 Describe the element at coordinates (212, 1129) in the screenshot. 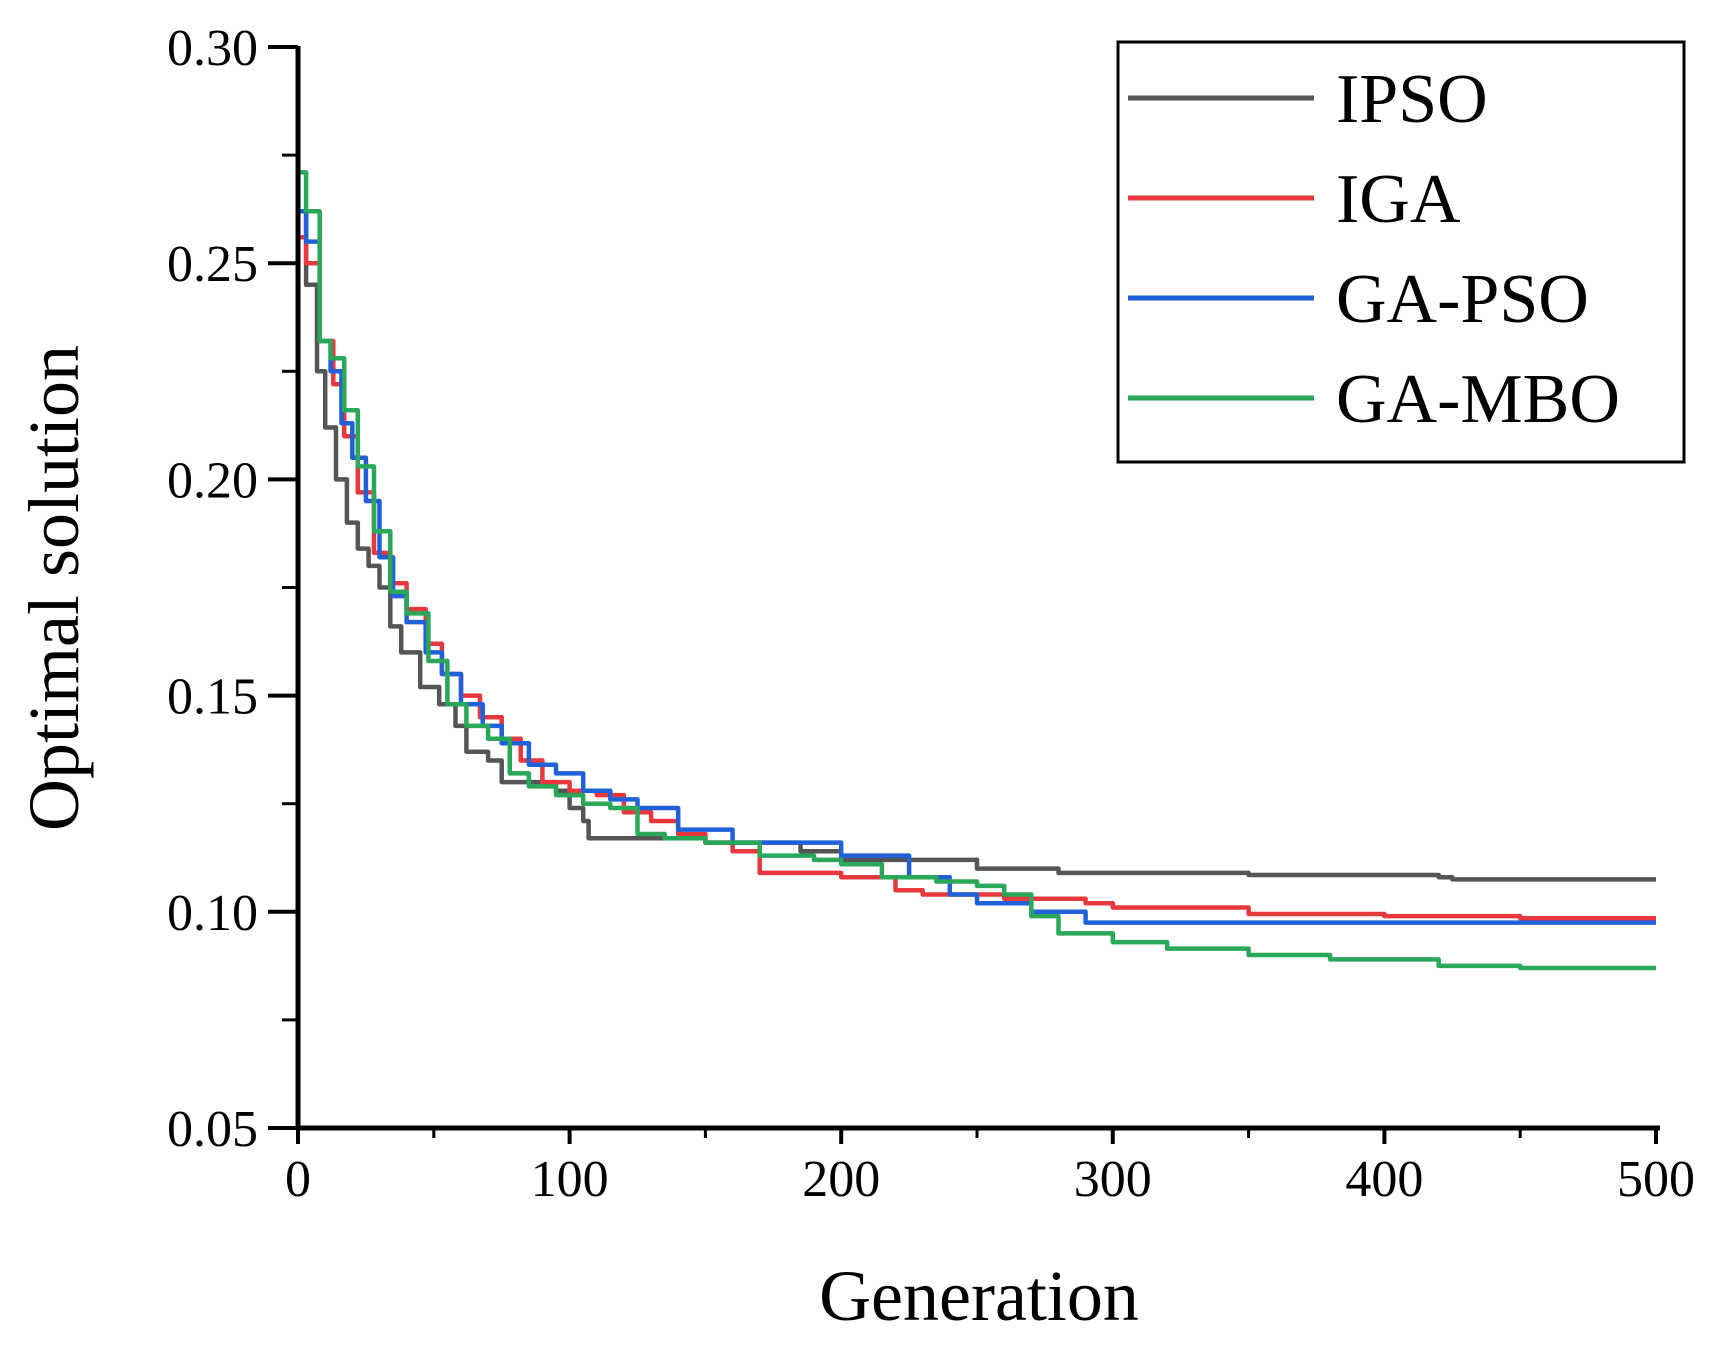

I see `y-tick-label: 0.05` at that location.